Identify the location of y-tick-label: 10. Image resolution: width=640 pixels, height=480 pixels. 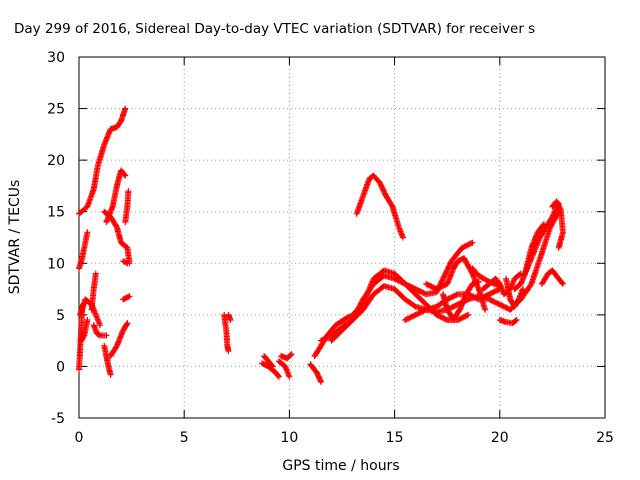
(56, 264).